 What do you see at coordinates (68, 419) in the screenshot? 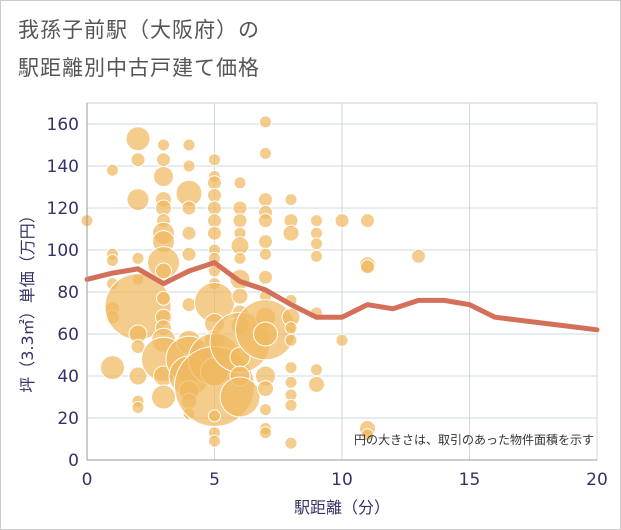
I see `y-tick-label: 20` at bounding box center [68, 419].